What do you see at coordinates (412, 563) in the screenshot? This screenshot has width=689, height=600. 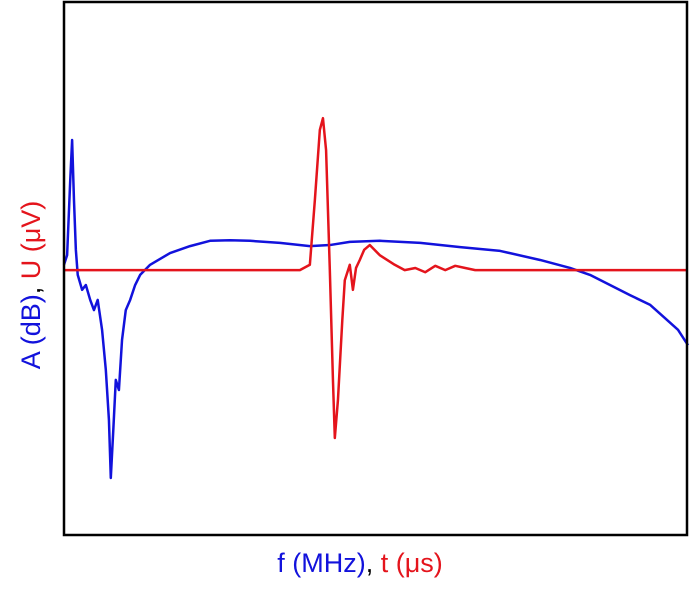 I see `axis-label-part: t (μs)` at bounding box center [412, 563].